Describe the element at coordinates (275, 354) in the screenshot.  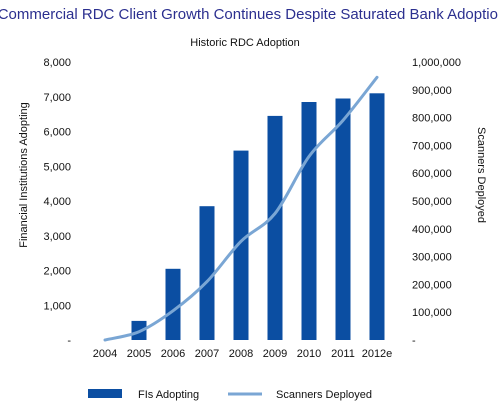
I see `x-tick-label: 2009` at that location.